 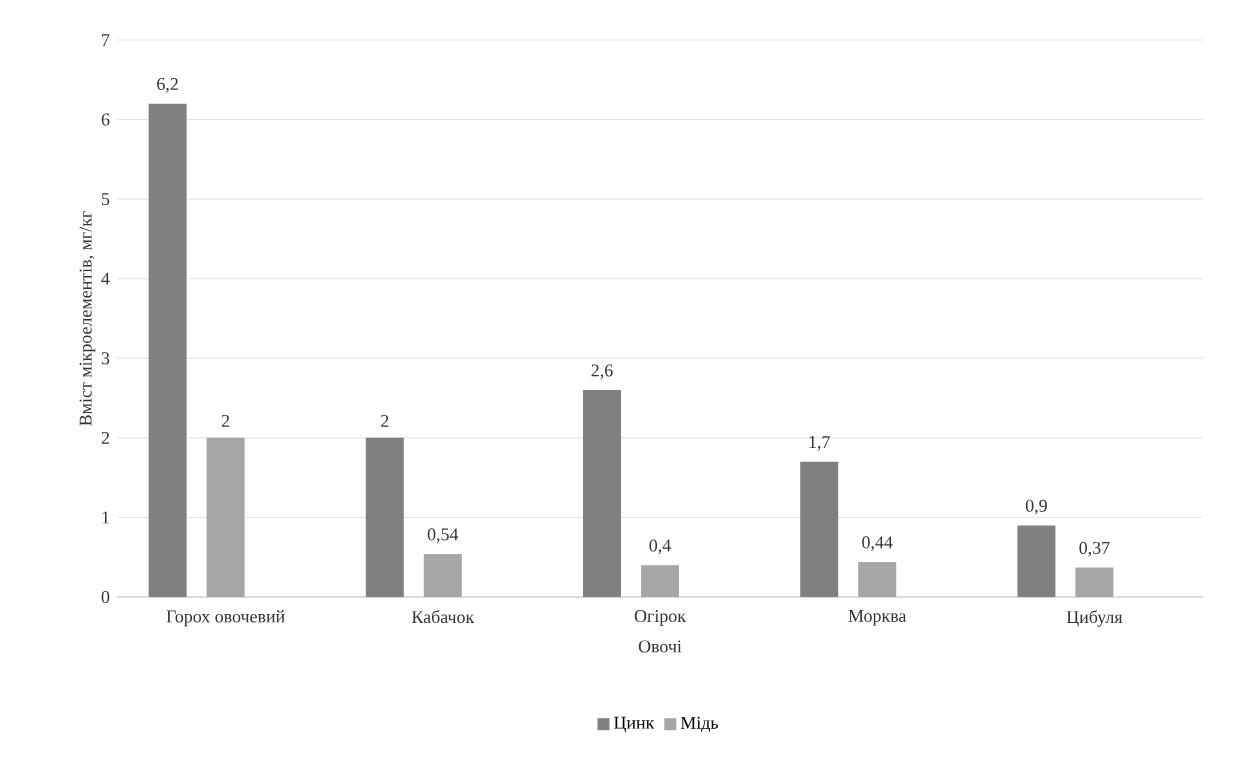 What do you see at coordinates (106, 199) in the screenshot?
I see `y-tick-label: 5` at bounding box center [106, 199].